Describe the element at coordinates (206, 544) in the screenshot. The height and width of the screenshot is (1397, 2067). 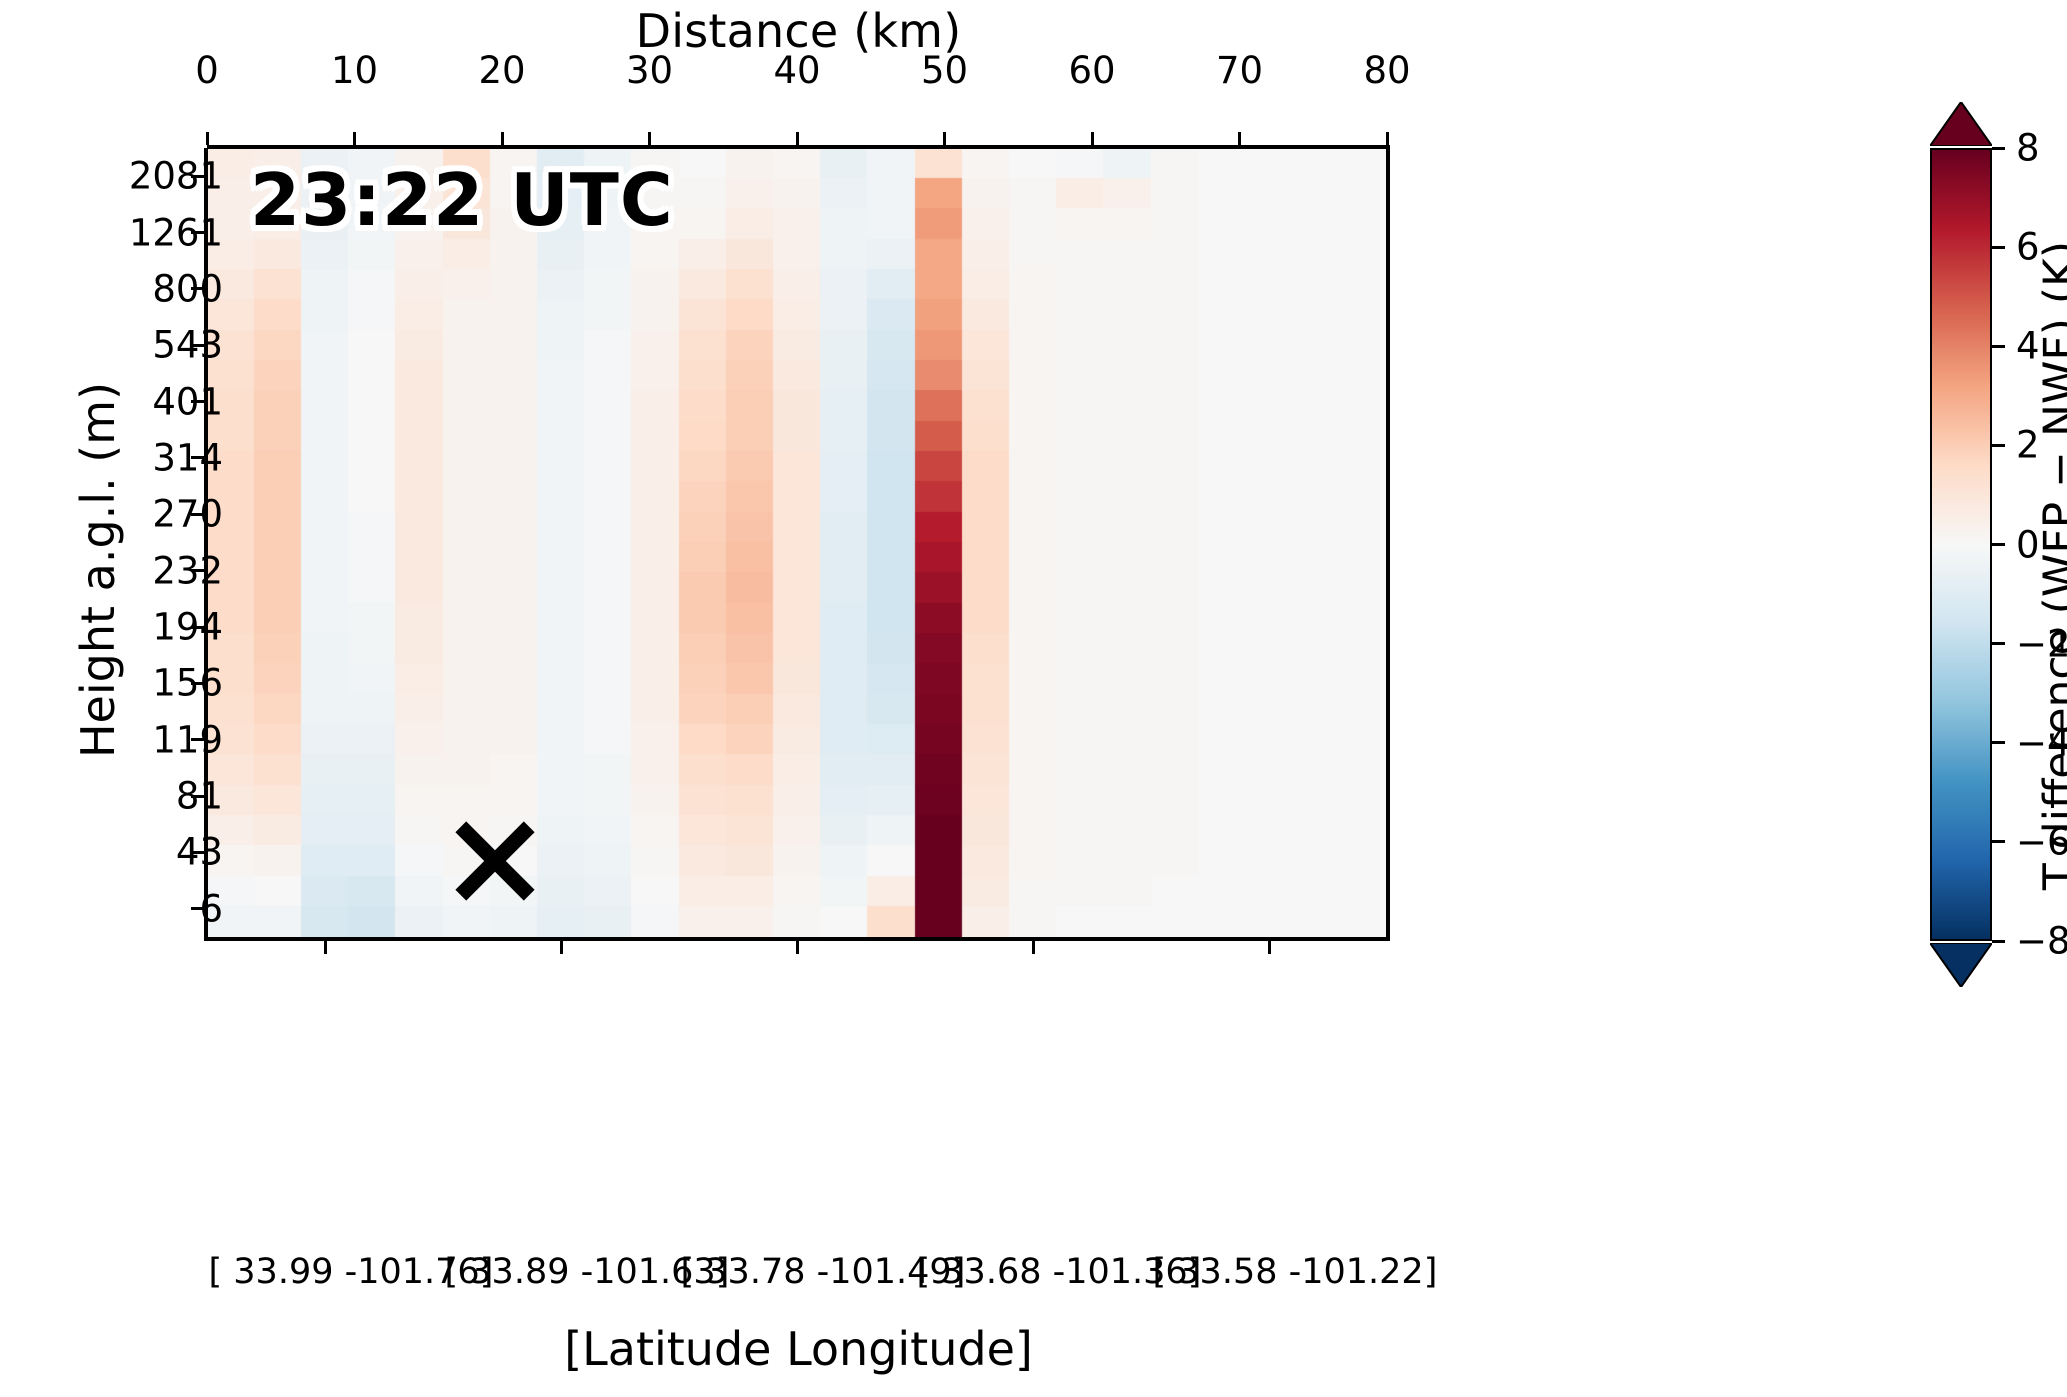
I see `axis-line-left` at that location.